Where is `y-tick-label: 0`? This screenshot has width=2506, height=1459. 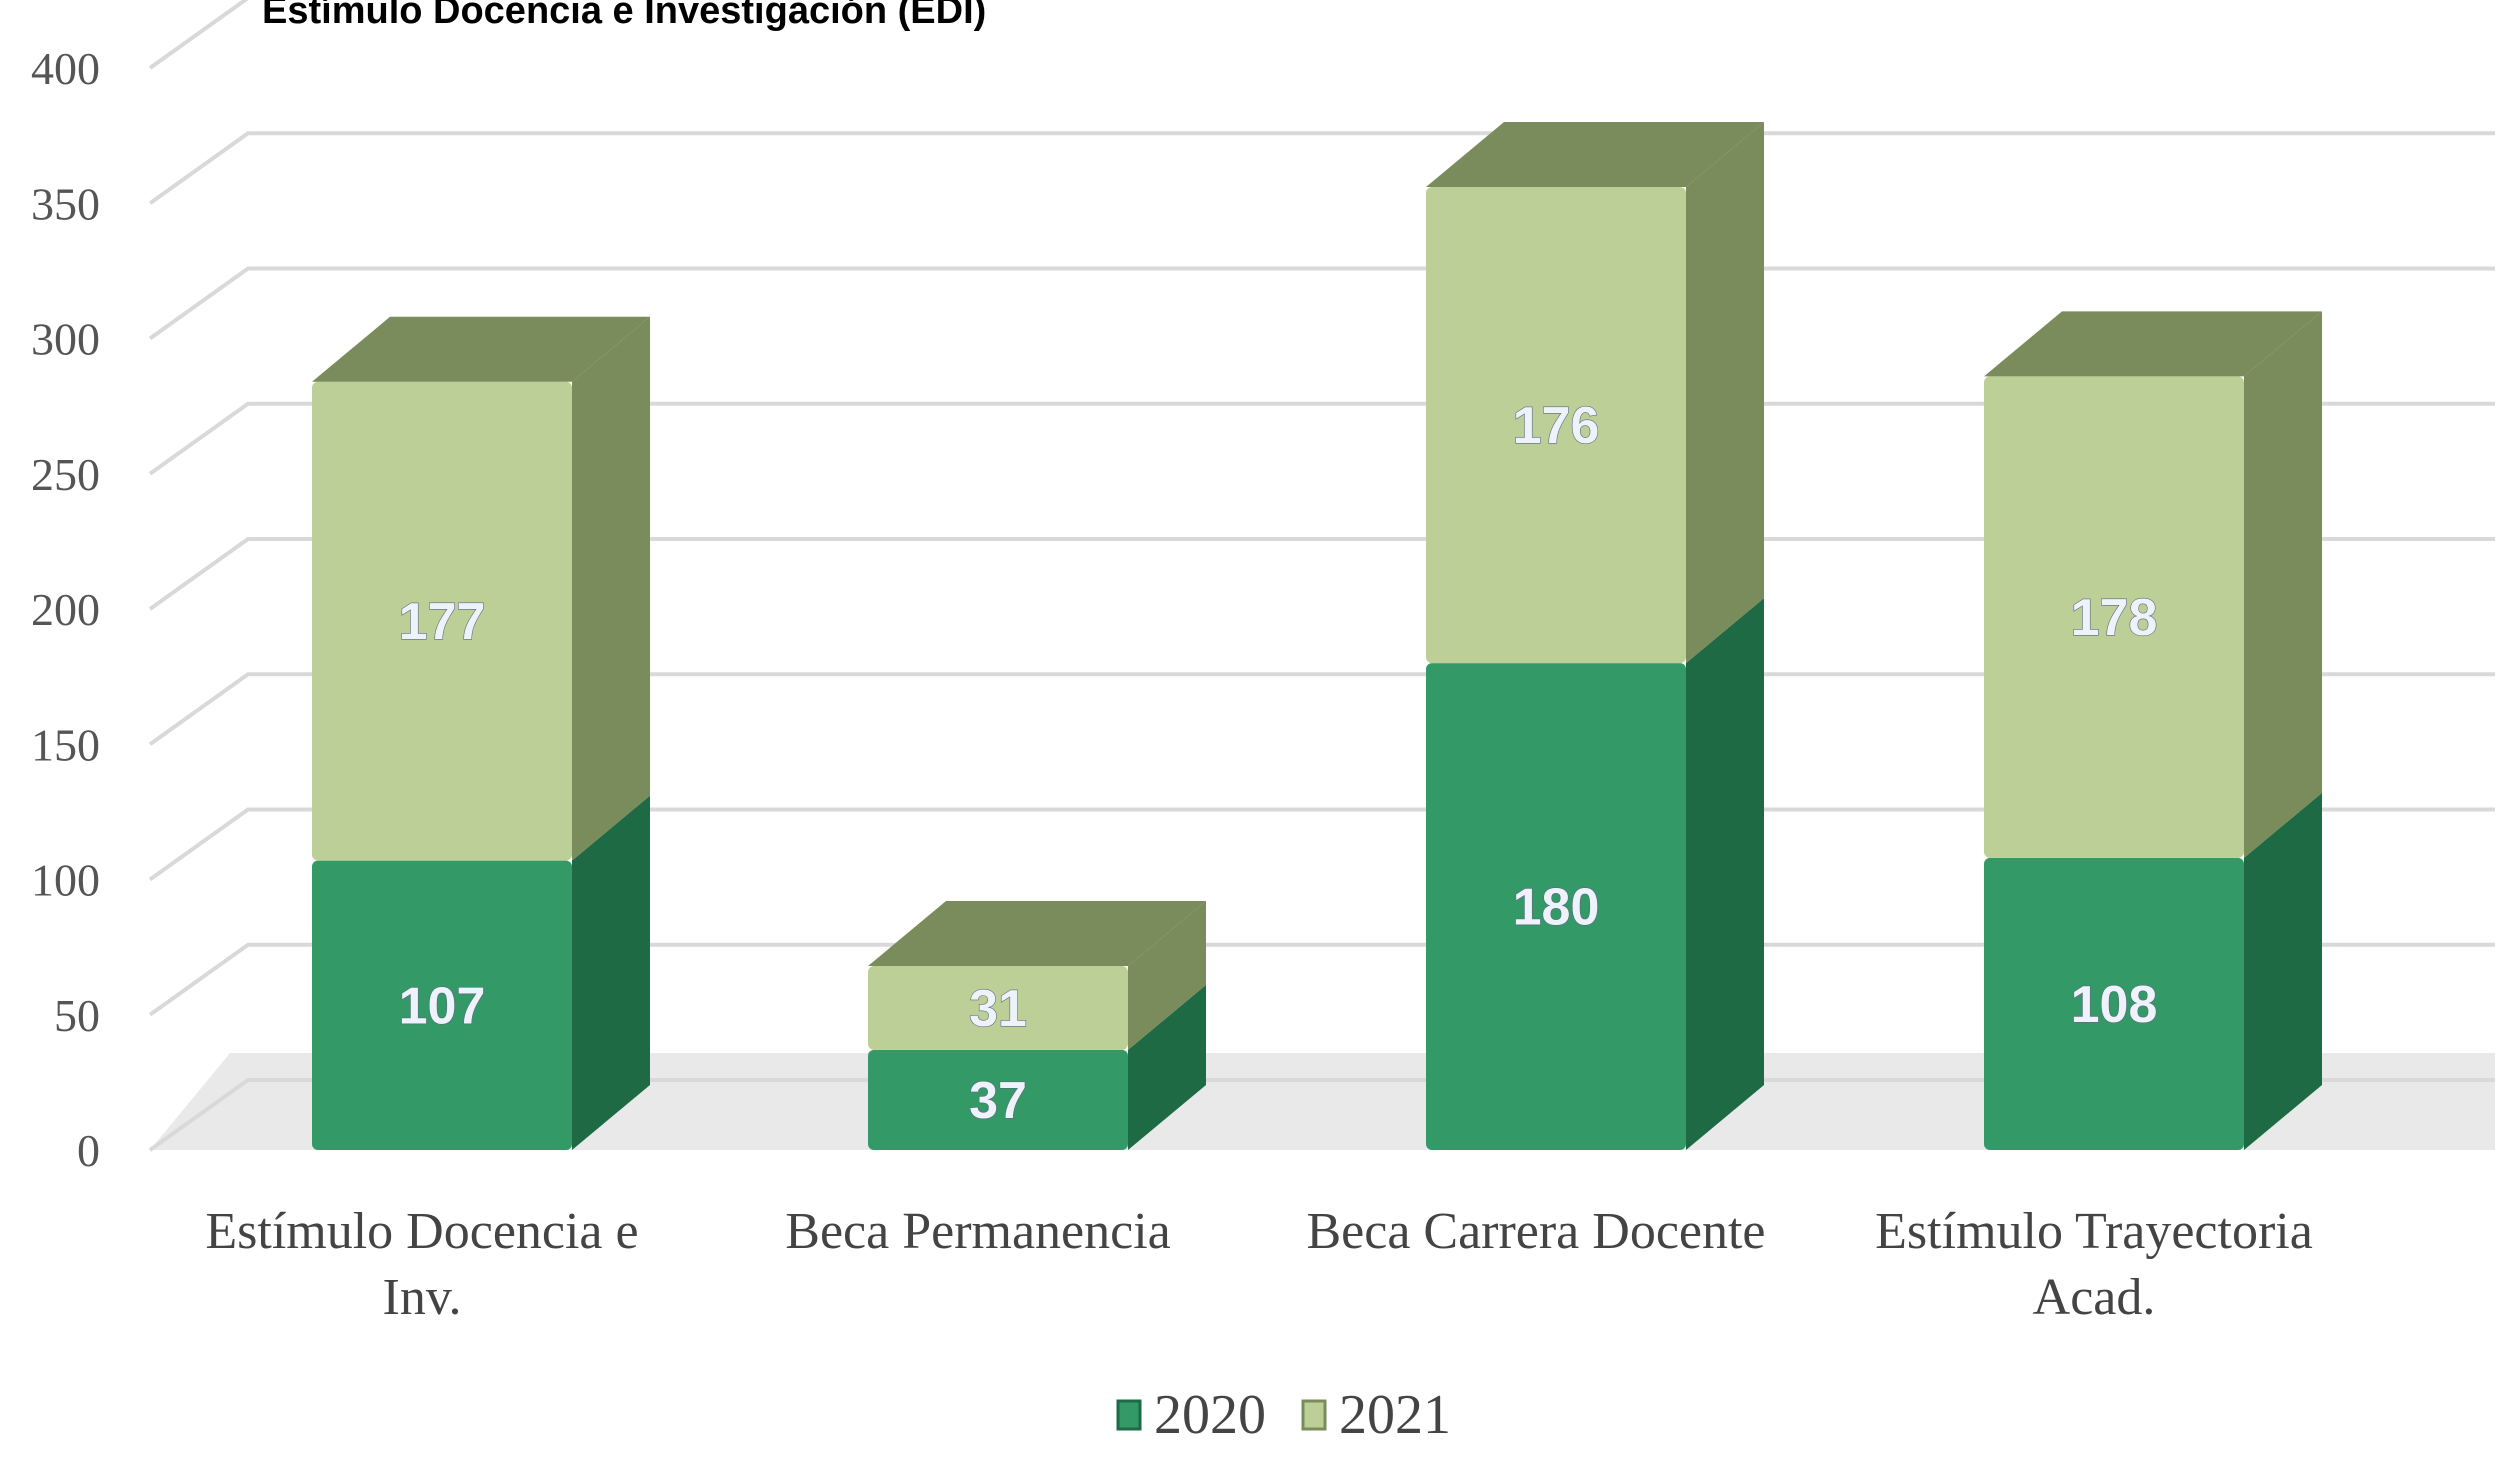 y-tick-label: 0 is located at coordinates (88, 1150).